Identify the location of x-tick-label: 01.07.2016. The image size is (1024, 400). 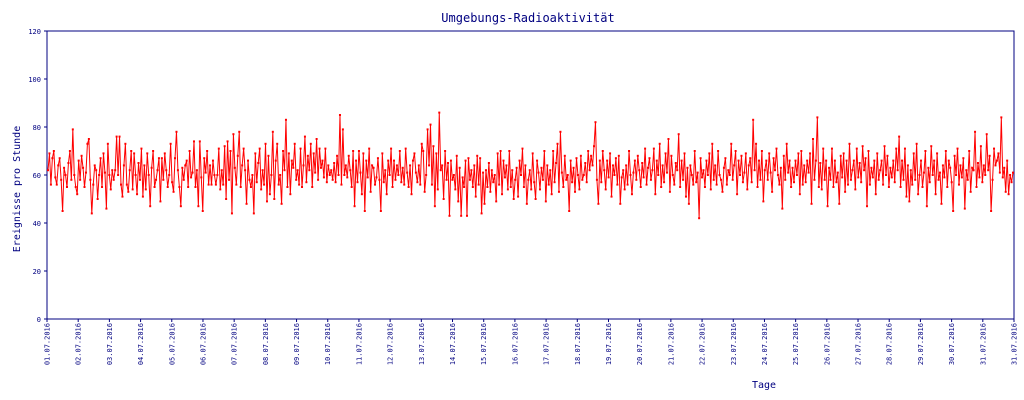
(48, 344).